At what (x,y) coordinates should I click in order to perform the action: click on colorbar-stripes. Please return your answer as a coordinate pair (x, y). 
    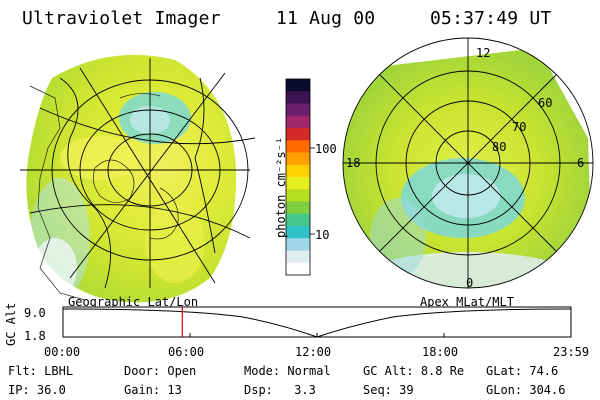
    Looking at the image, I should click on (298, 177).